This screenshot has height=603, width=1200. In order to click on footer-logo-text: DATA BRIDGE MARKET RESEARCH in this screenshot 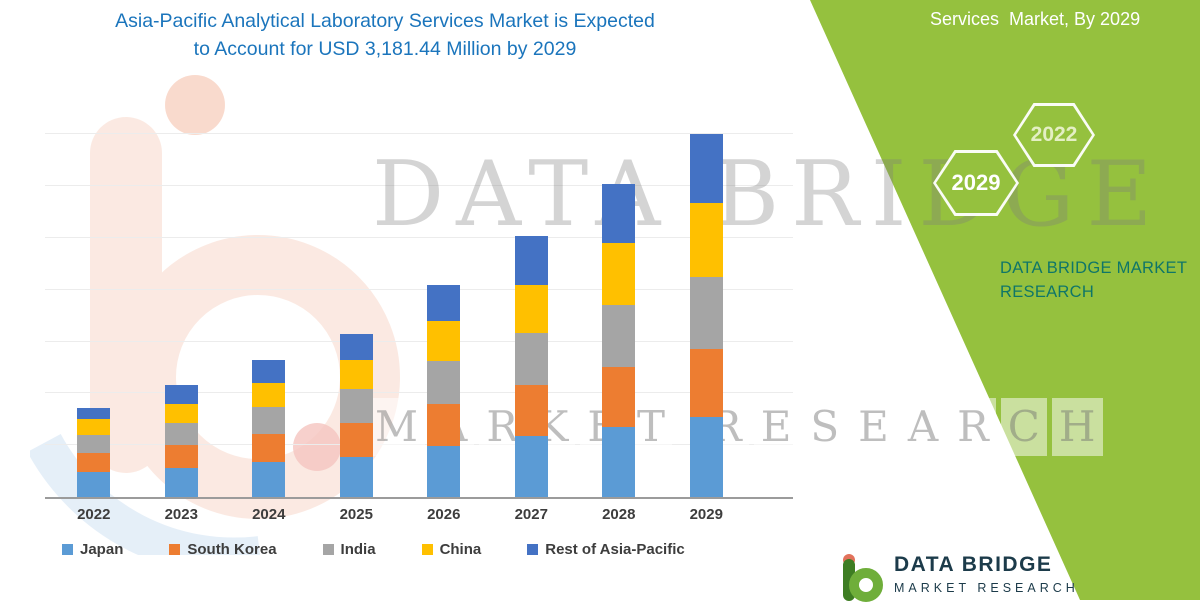, I will do `click(986, 574)`.